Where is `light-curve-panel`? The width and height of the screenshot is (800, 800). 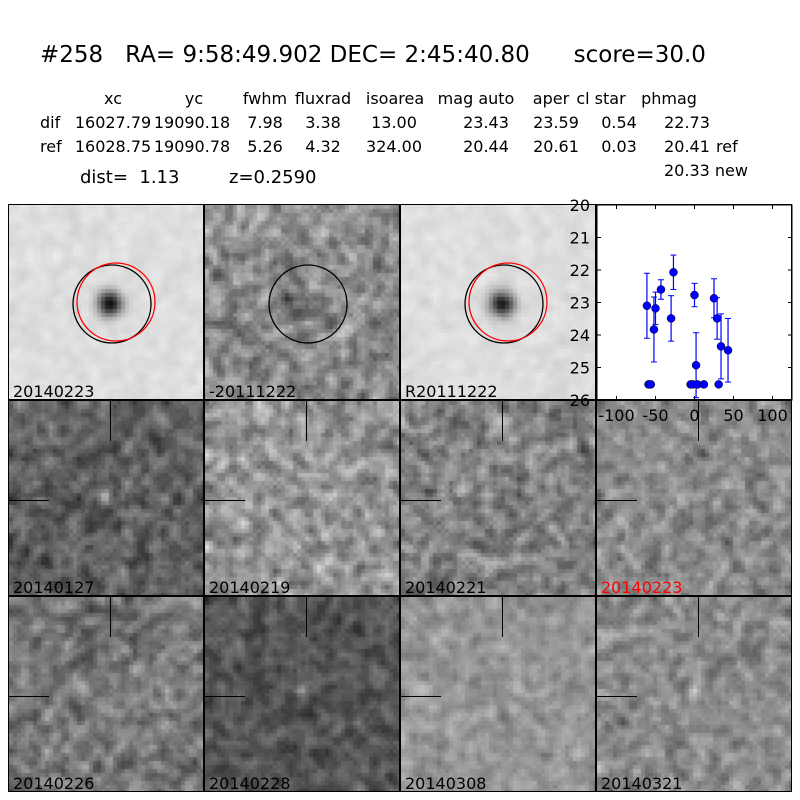
light-curve-panel is located at coordinates (694, 302).